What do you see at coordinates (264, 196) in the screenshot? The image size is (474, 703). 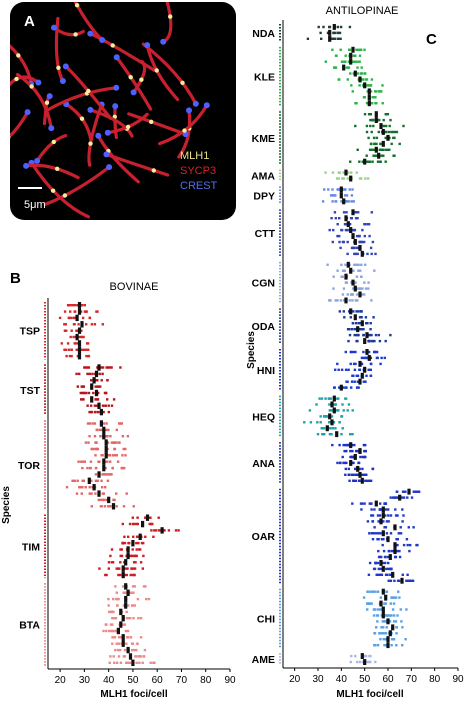 I see `species-label: DPY` at bounding box center [264, 196].